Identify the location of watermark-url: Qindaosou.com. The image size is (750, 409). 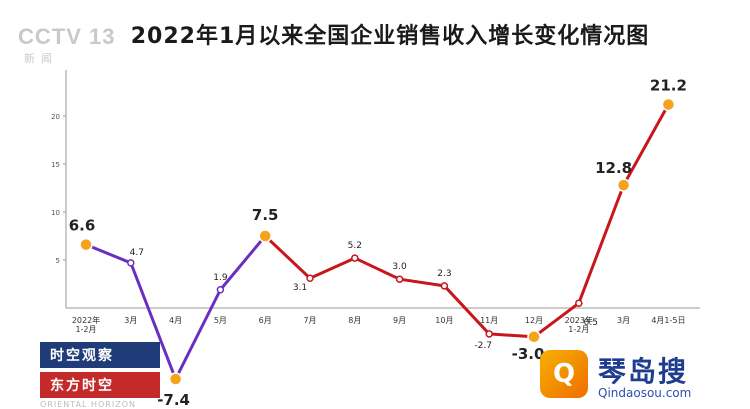
(645, 393).